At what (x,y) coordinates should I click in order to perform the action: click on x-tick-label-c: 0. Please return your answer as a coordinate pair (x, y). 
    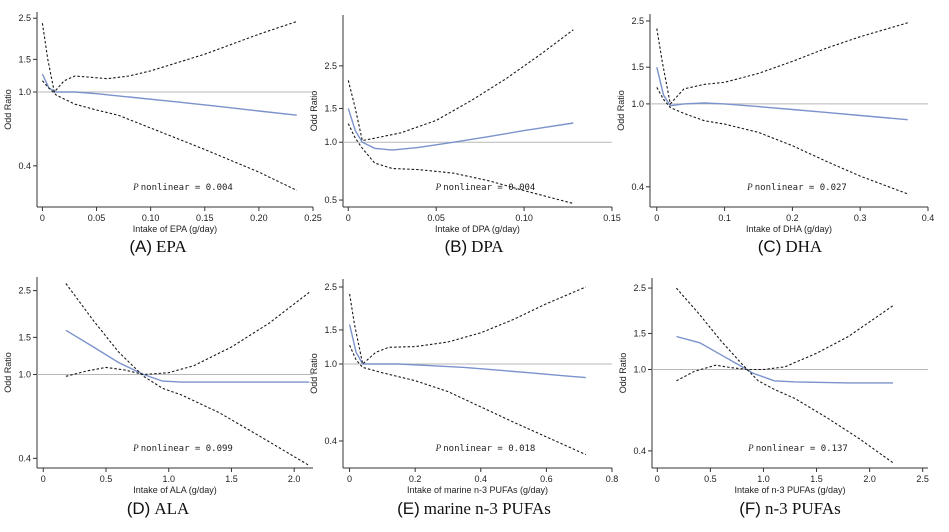
    Looking at the image, I should click on (656, 218).